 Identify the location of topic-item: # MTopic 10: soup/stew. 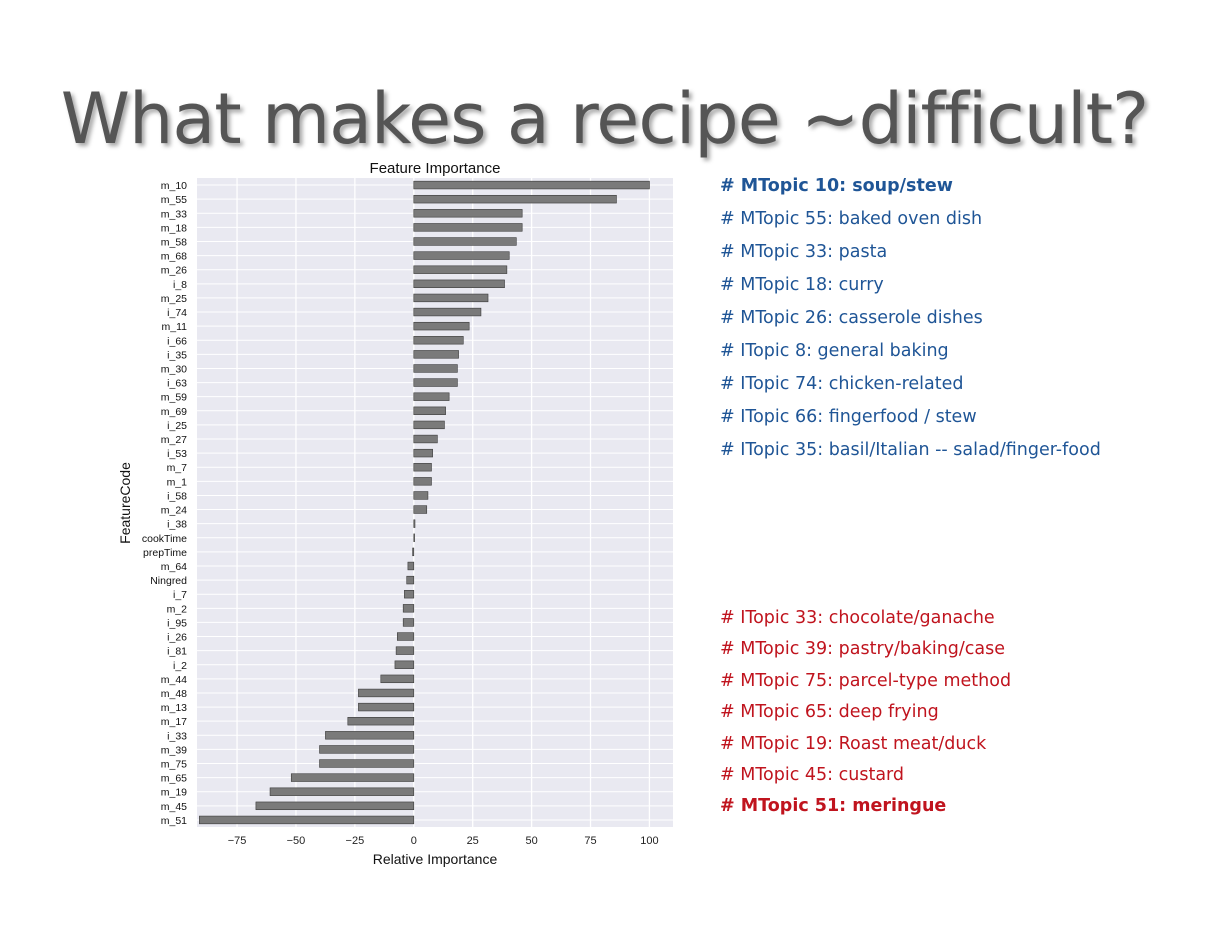
(836, 186).